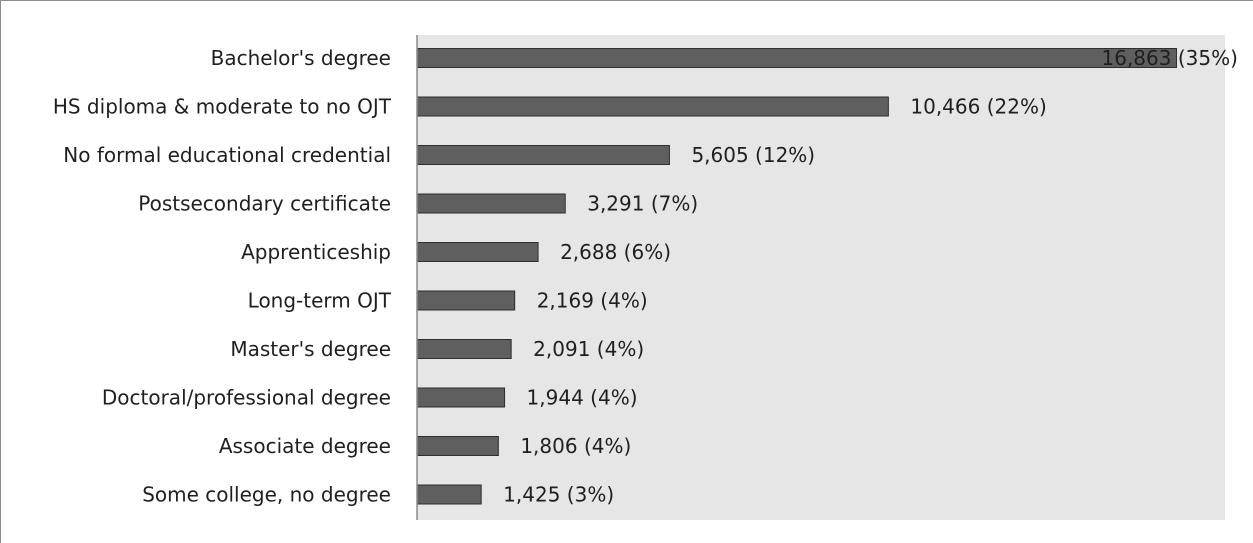 The height and width of the screenshot is (543, 1253). Describe the element at coordinates (1170, 58) in the screenshot. I see `data-label: 16,863 (35%)` at that location.